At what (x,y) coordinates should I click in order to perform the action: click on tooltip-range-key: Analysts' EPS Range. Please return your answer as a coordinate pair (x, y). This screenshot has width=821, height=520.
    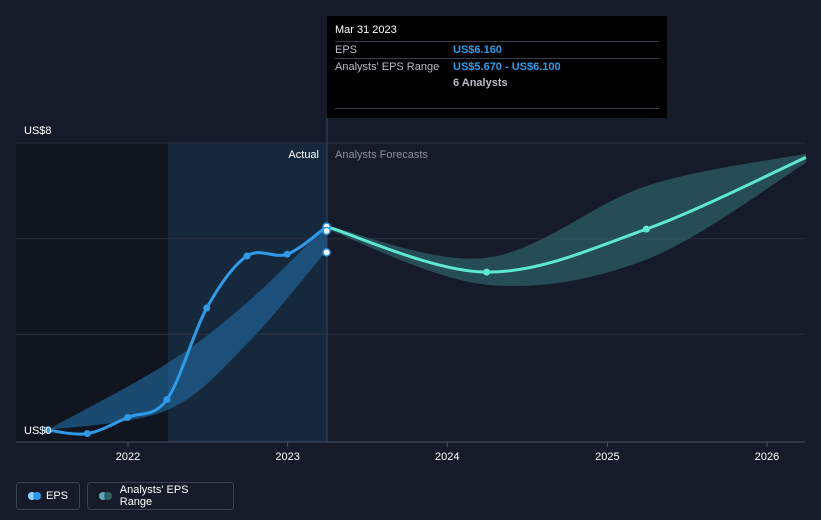
    Looking at the image, I should click on (387, 67).